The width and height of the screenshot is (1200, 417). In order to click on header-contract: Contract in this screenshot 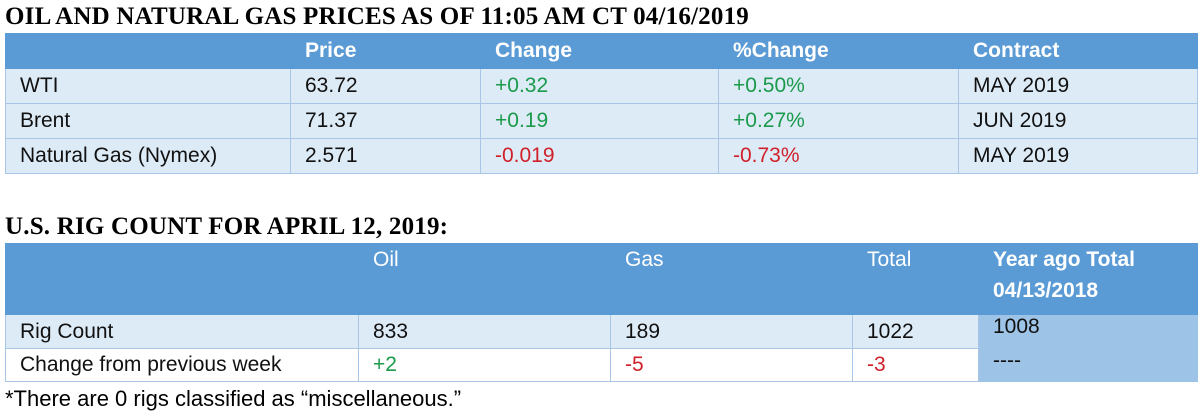, I will do `click(1078, 51)`.